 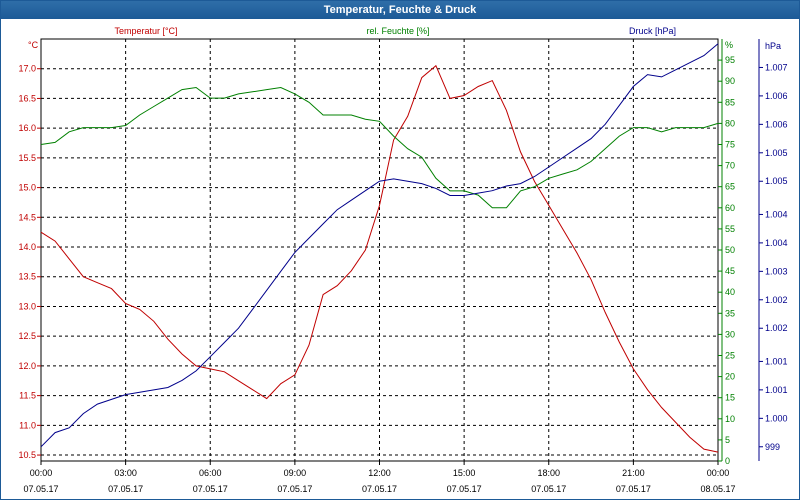 I want to click on temperature-tick-label: 16.5, so click(x=27, y=98).